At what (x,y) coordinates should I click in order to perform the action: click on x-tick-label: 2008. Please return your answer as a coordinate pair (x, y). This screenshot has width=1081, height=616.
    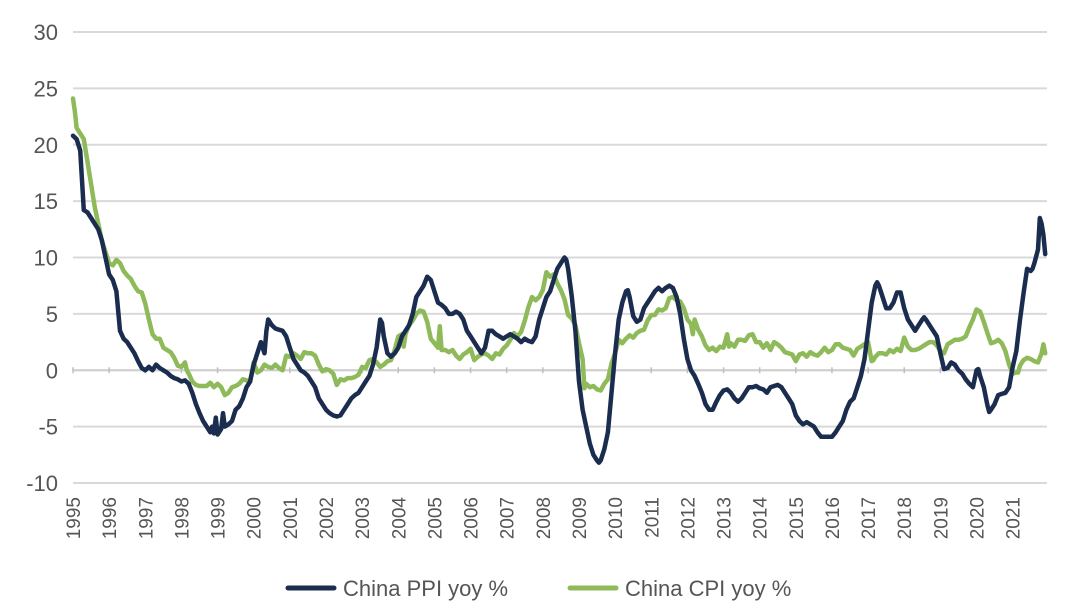
    Looking at the image, I should click on (544, 518).